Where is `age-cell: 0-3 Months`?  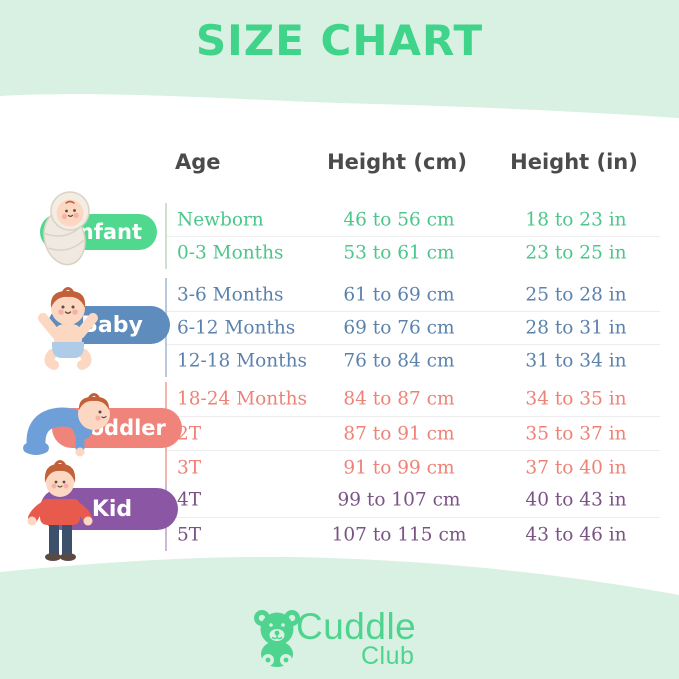 age-cell: 0-3 Months is located at coordinates (230, 253).